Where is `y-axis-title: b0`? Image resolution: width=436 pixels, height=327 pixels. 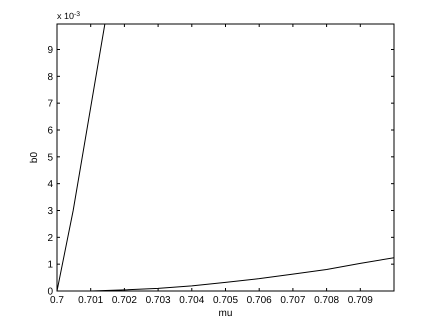
y-axis-title: b0 is located at coordinates (34, 158).